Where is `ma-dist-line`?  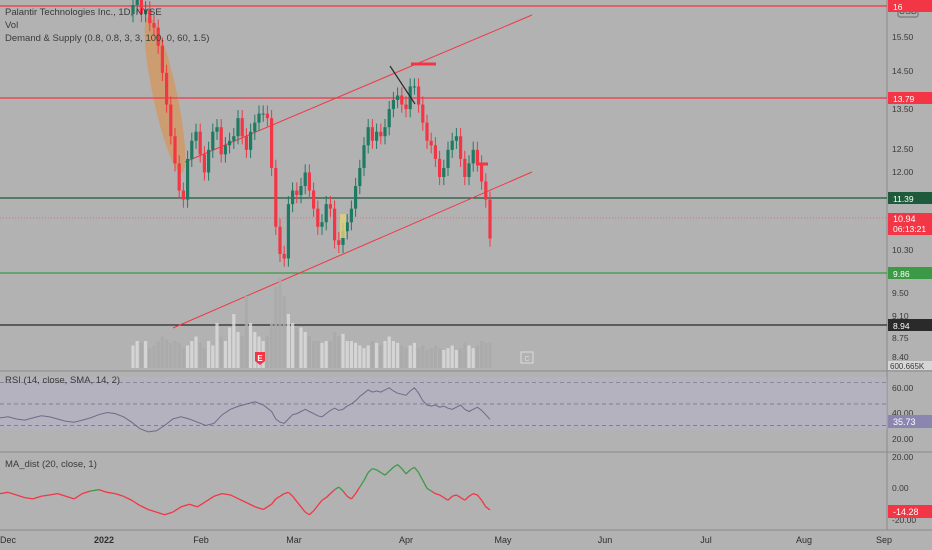 ma-dist-line is located at coordinates (245, 490).